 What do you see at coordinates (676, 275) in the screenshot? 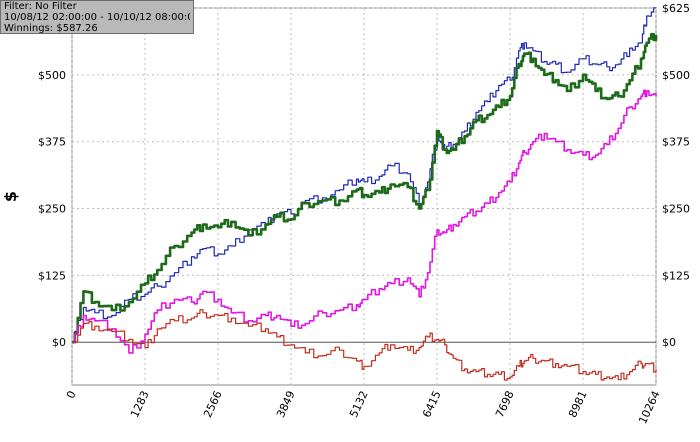
I see `y-tick-label-right: $125` at bounding box center [676, 275].